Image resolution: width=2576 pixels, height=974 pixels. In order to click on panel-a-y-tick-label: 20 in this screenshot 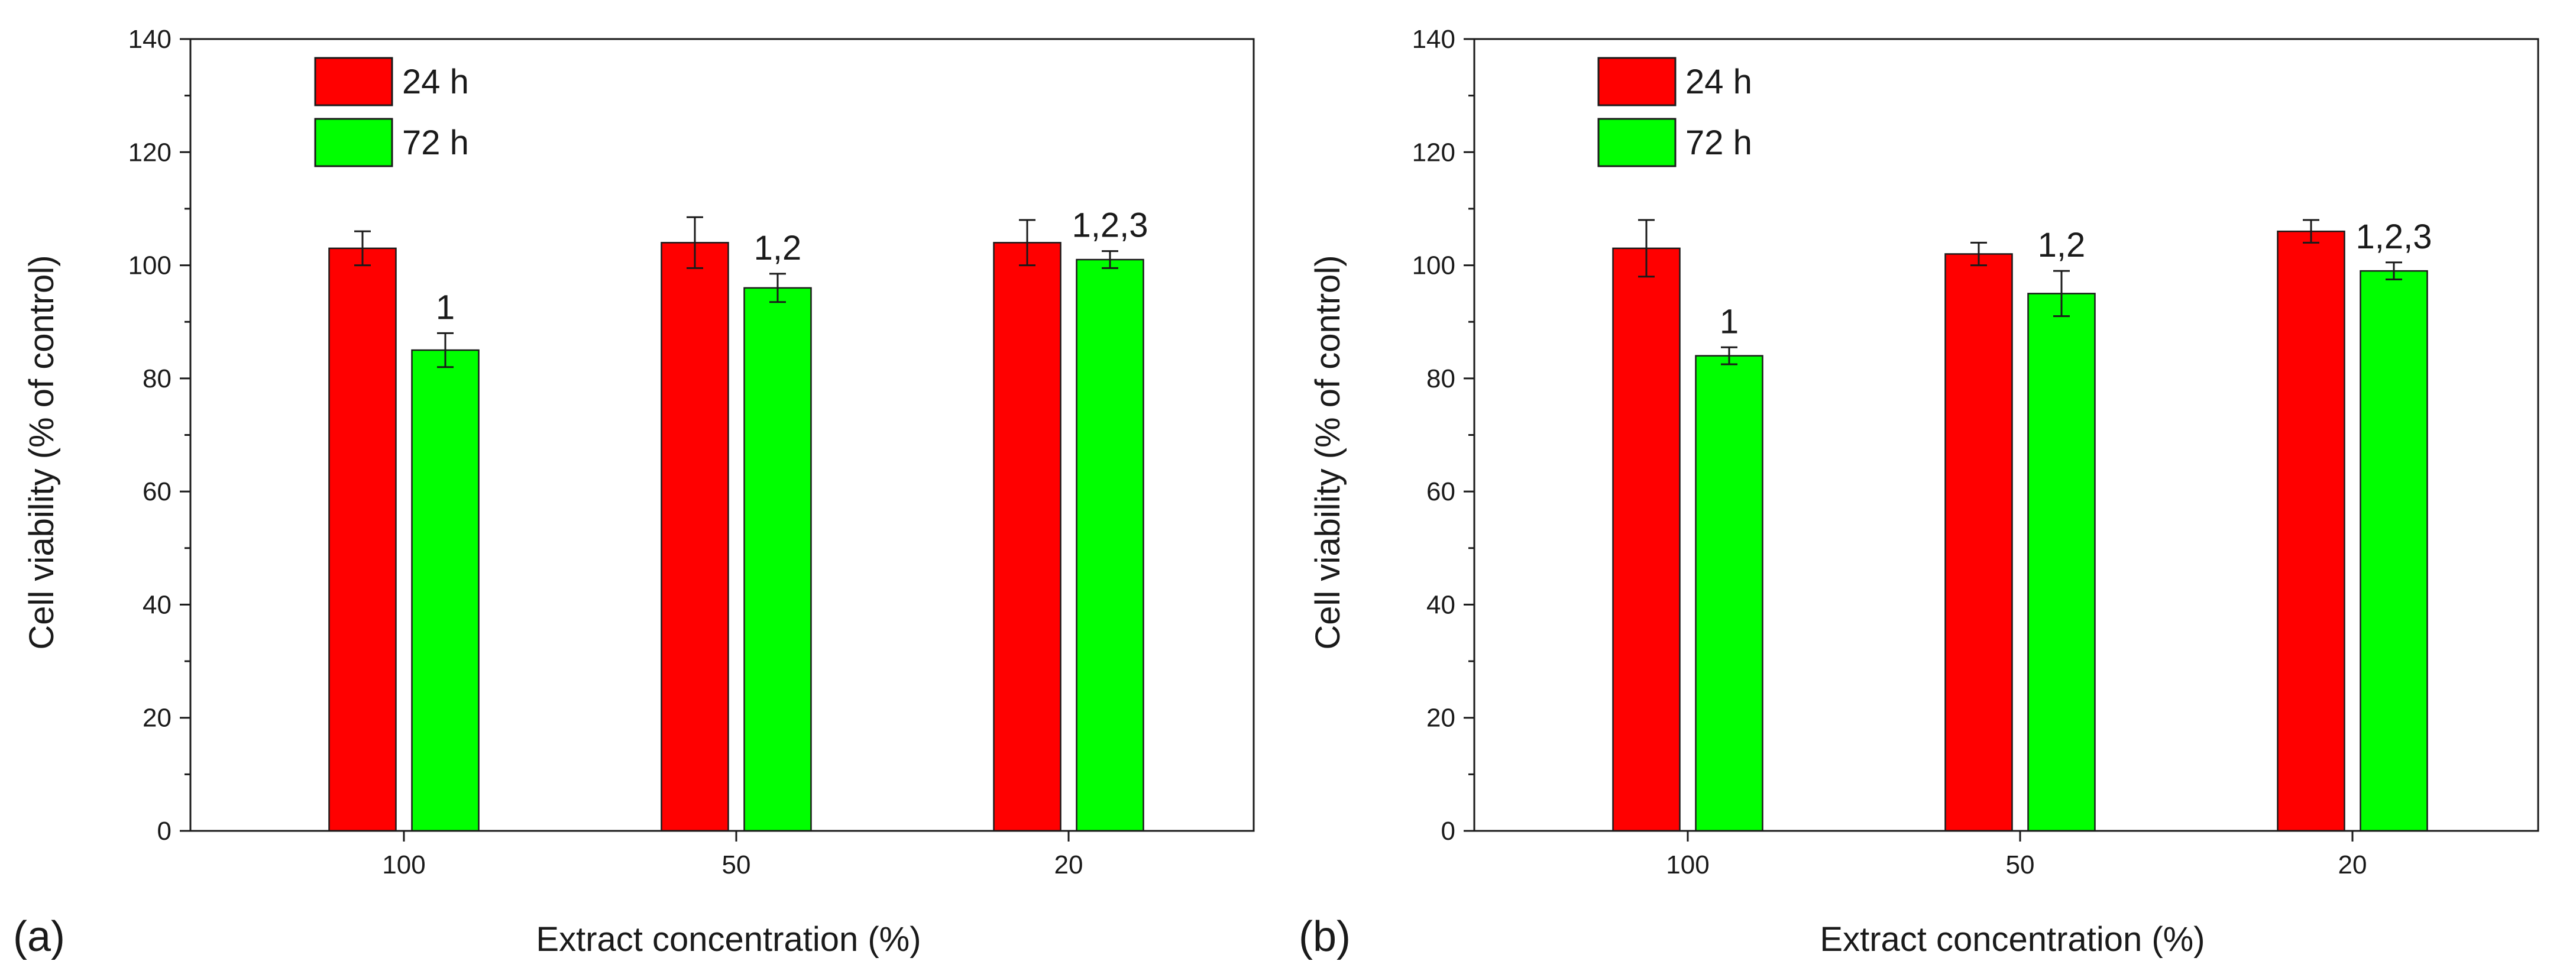, I will do `click(157, 719)`.